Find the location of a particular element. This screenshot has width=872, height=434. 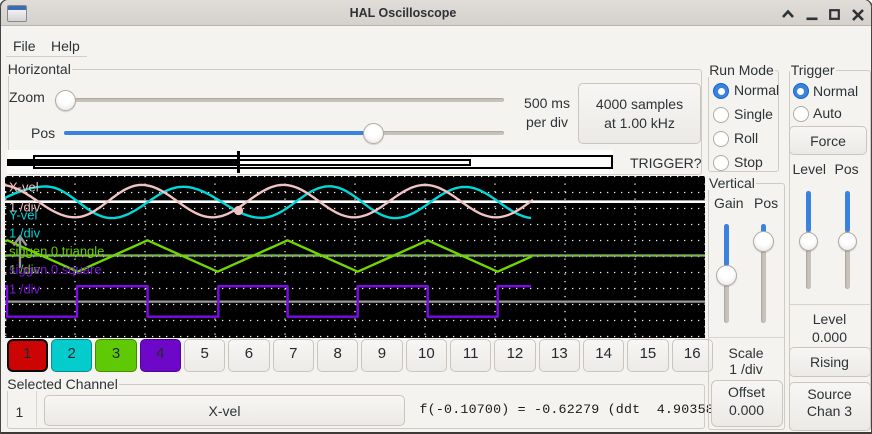

svg-text: siggen.0.triangle is located at coordinates (56, 251).